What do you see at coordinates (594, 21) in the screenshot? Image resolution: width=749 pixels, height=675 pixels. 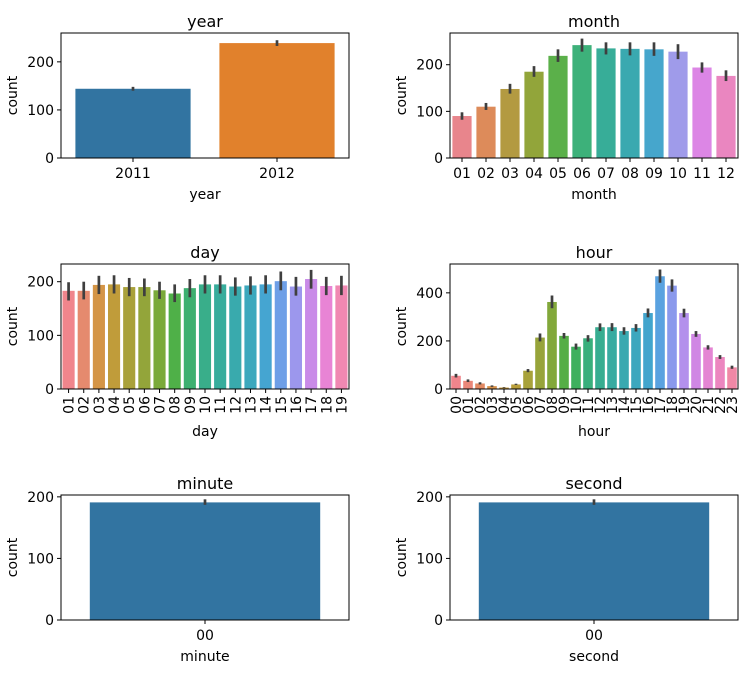 I see `chart-title-month: month` at bounding box center [594, 21].